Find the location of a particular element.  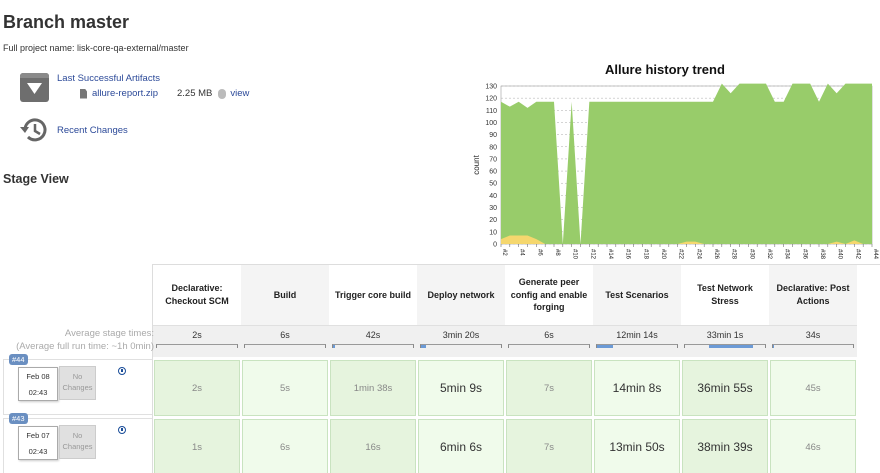

stage-cell: 36min 55s is located at coordinates (725, 388).